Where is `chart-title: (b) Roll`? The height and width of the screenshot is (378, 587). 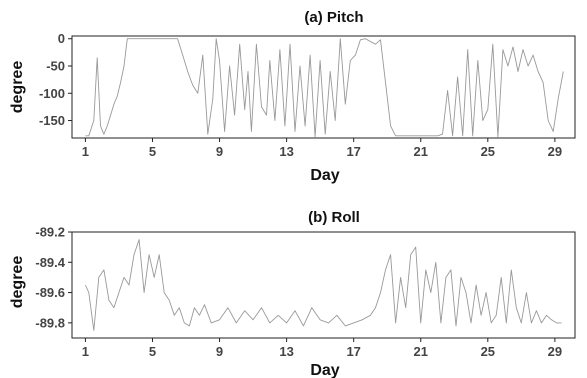
chart-title: (b) Roll is located at coordinates (334, 217).